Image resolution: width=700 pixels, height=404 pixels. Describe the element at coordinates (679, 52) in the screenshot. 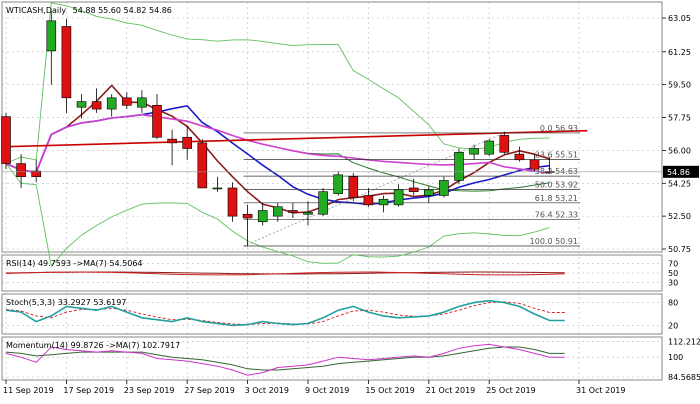

I see `price-tick-label: 61.25` at that location.